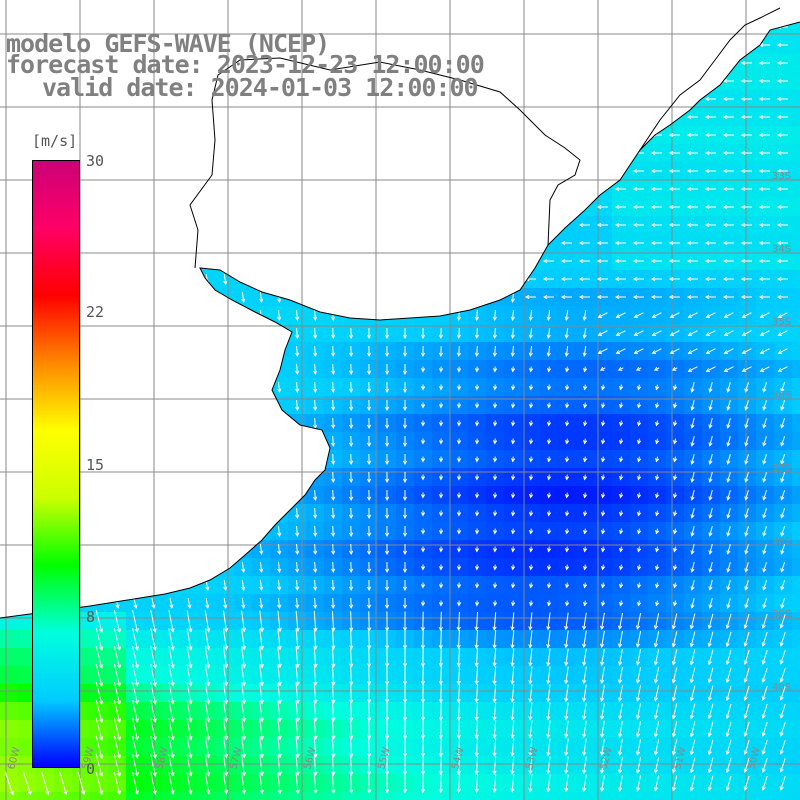  What do you see at coordinates (260, 87) in the screenshot?
I see `valid-date: valid date: 2024-01-03 12:00:00` at bounding box center [260, 87].